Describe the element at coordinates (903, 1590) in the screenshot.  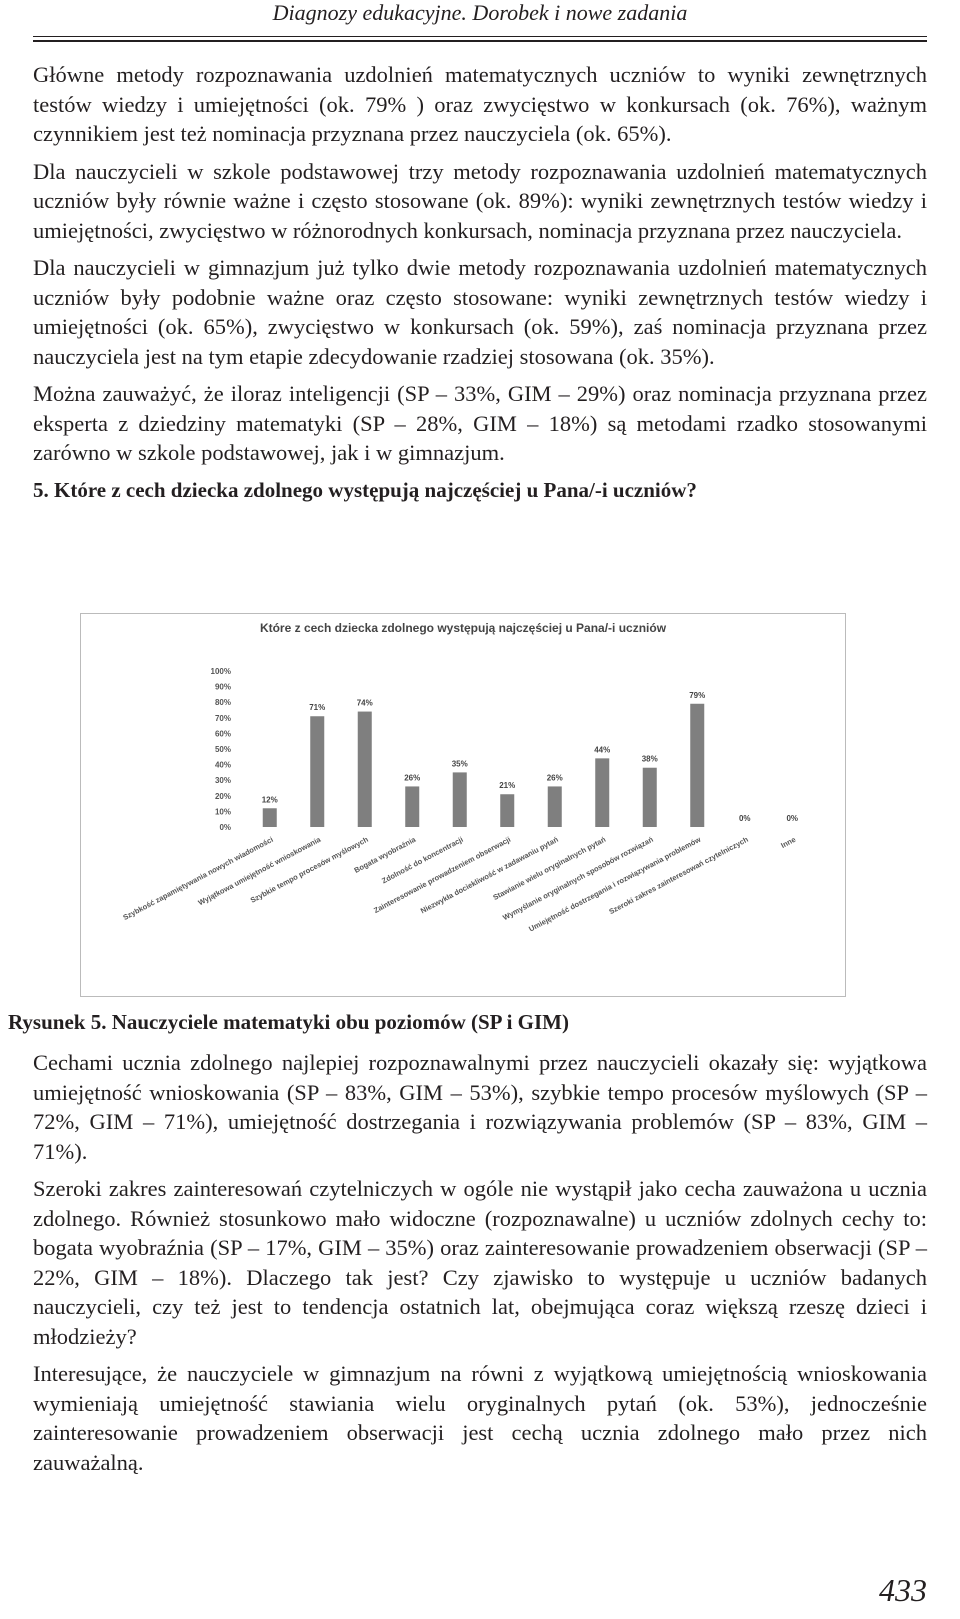
I see `page-number: 433` at that location.